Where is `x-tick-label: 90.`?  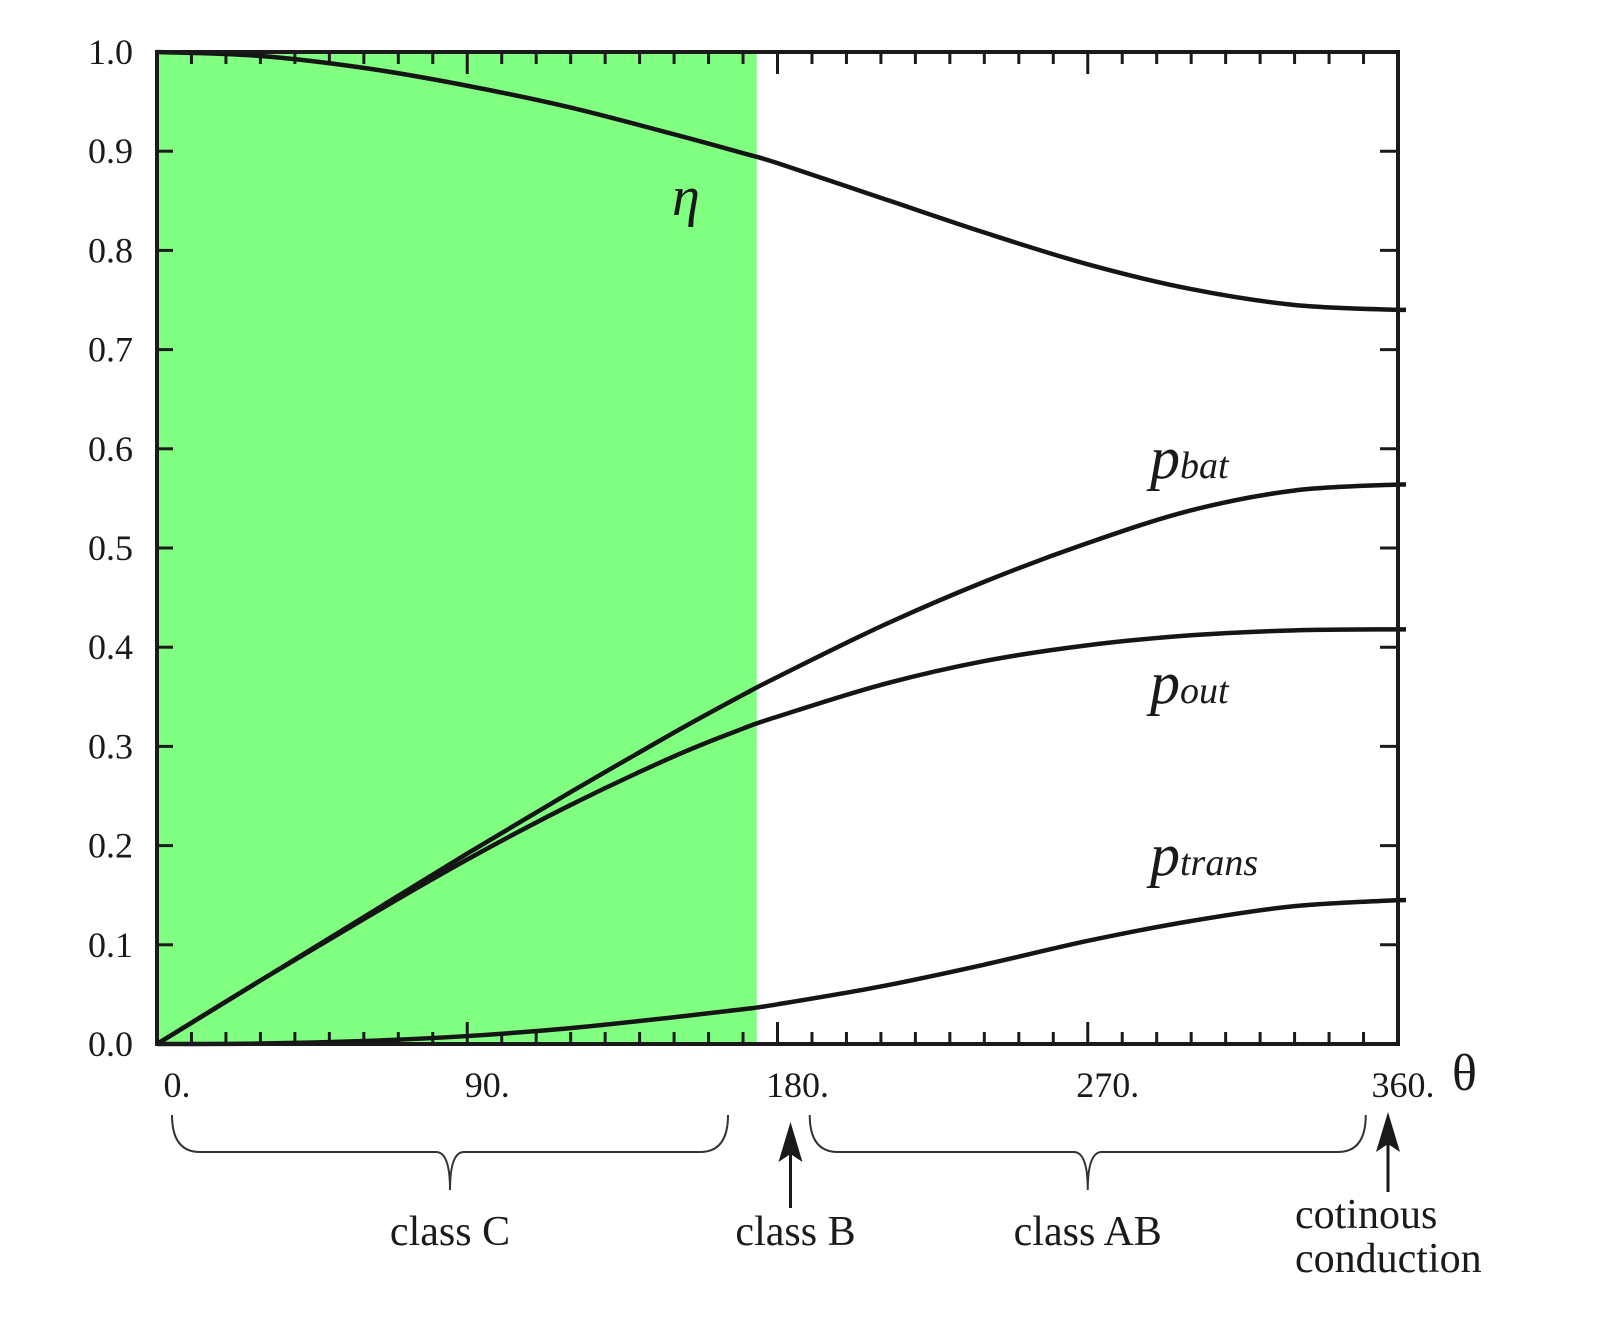
x-tick-label: 90. is located at coordinates (487, 1085).